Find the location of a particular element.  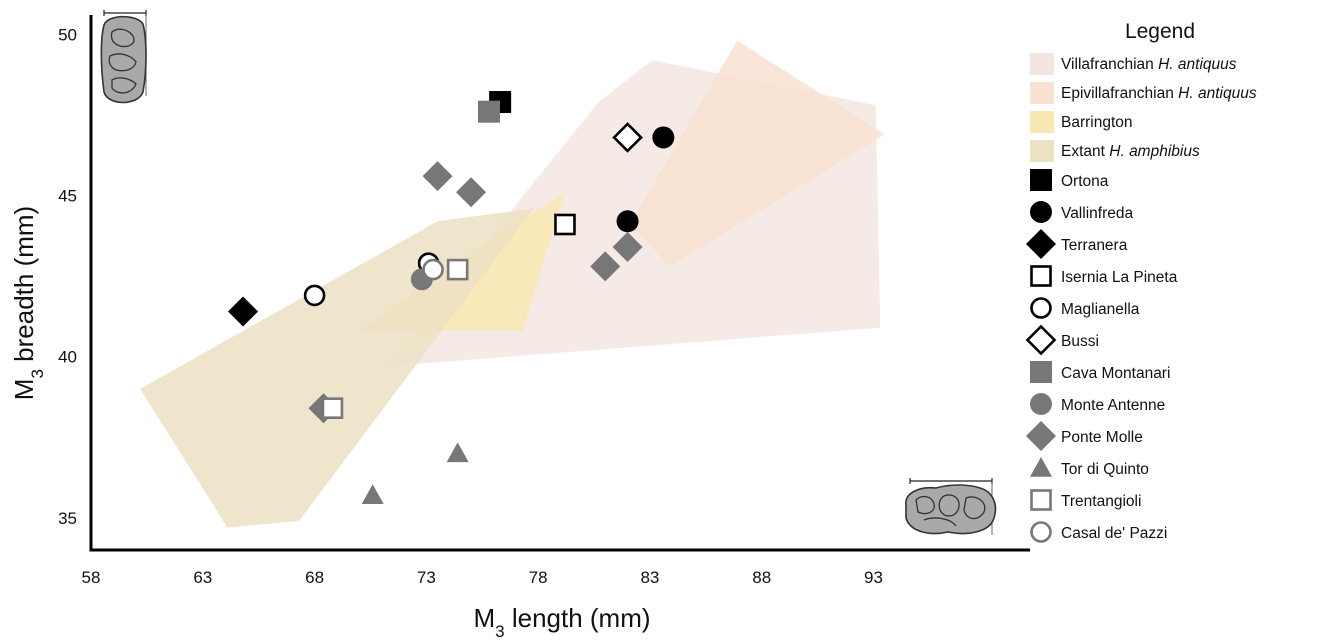

legend-entry-barrington: Barrington is located at coordinates (1081, 122).